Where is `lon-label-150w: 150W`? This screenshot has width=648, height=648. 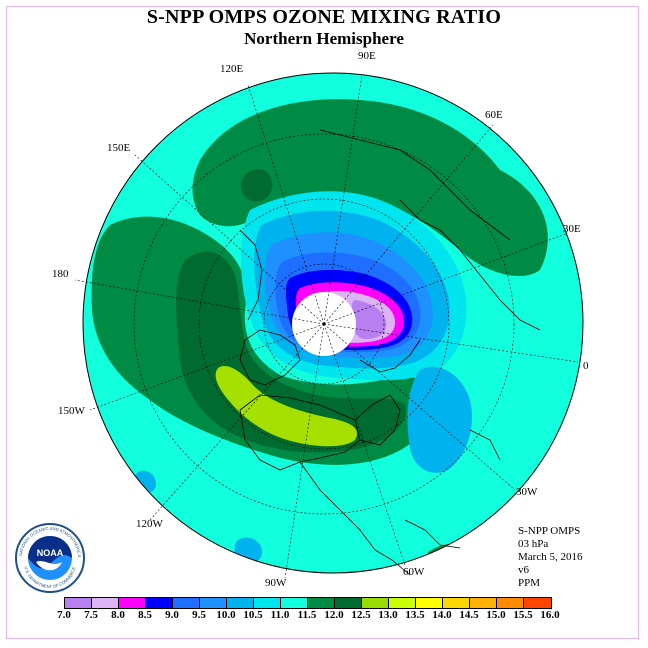
lon-label-150w: 150W is located at coordinates (71, 411).